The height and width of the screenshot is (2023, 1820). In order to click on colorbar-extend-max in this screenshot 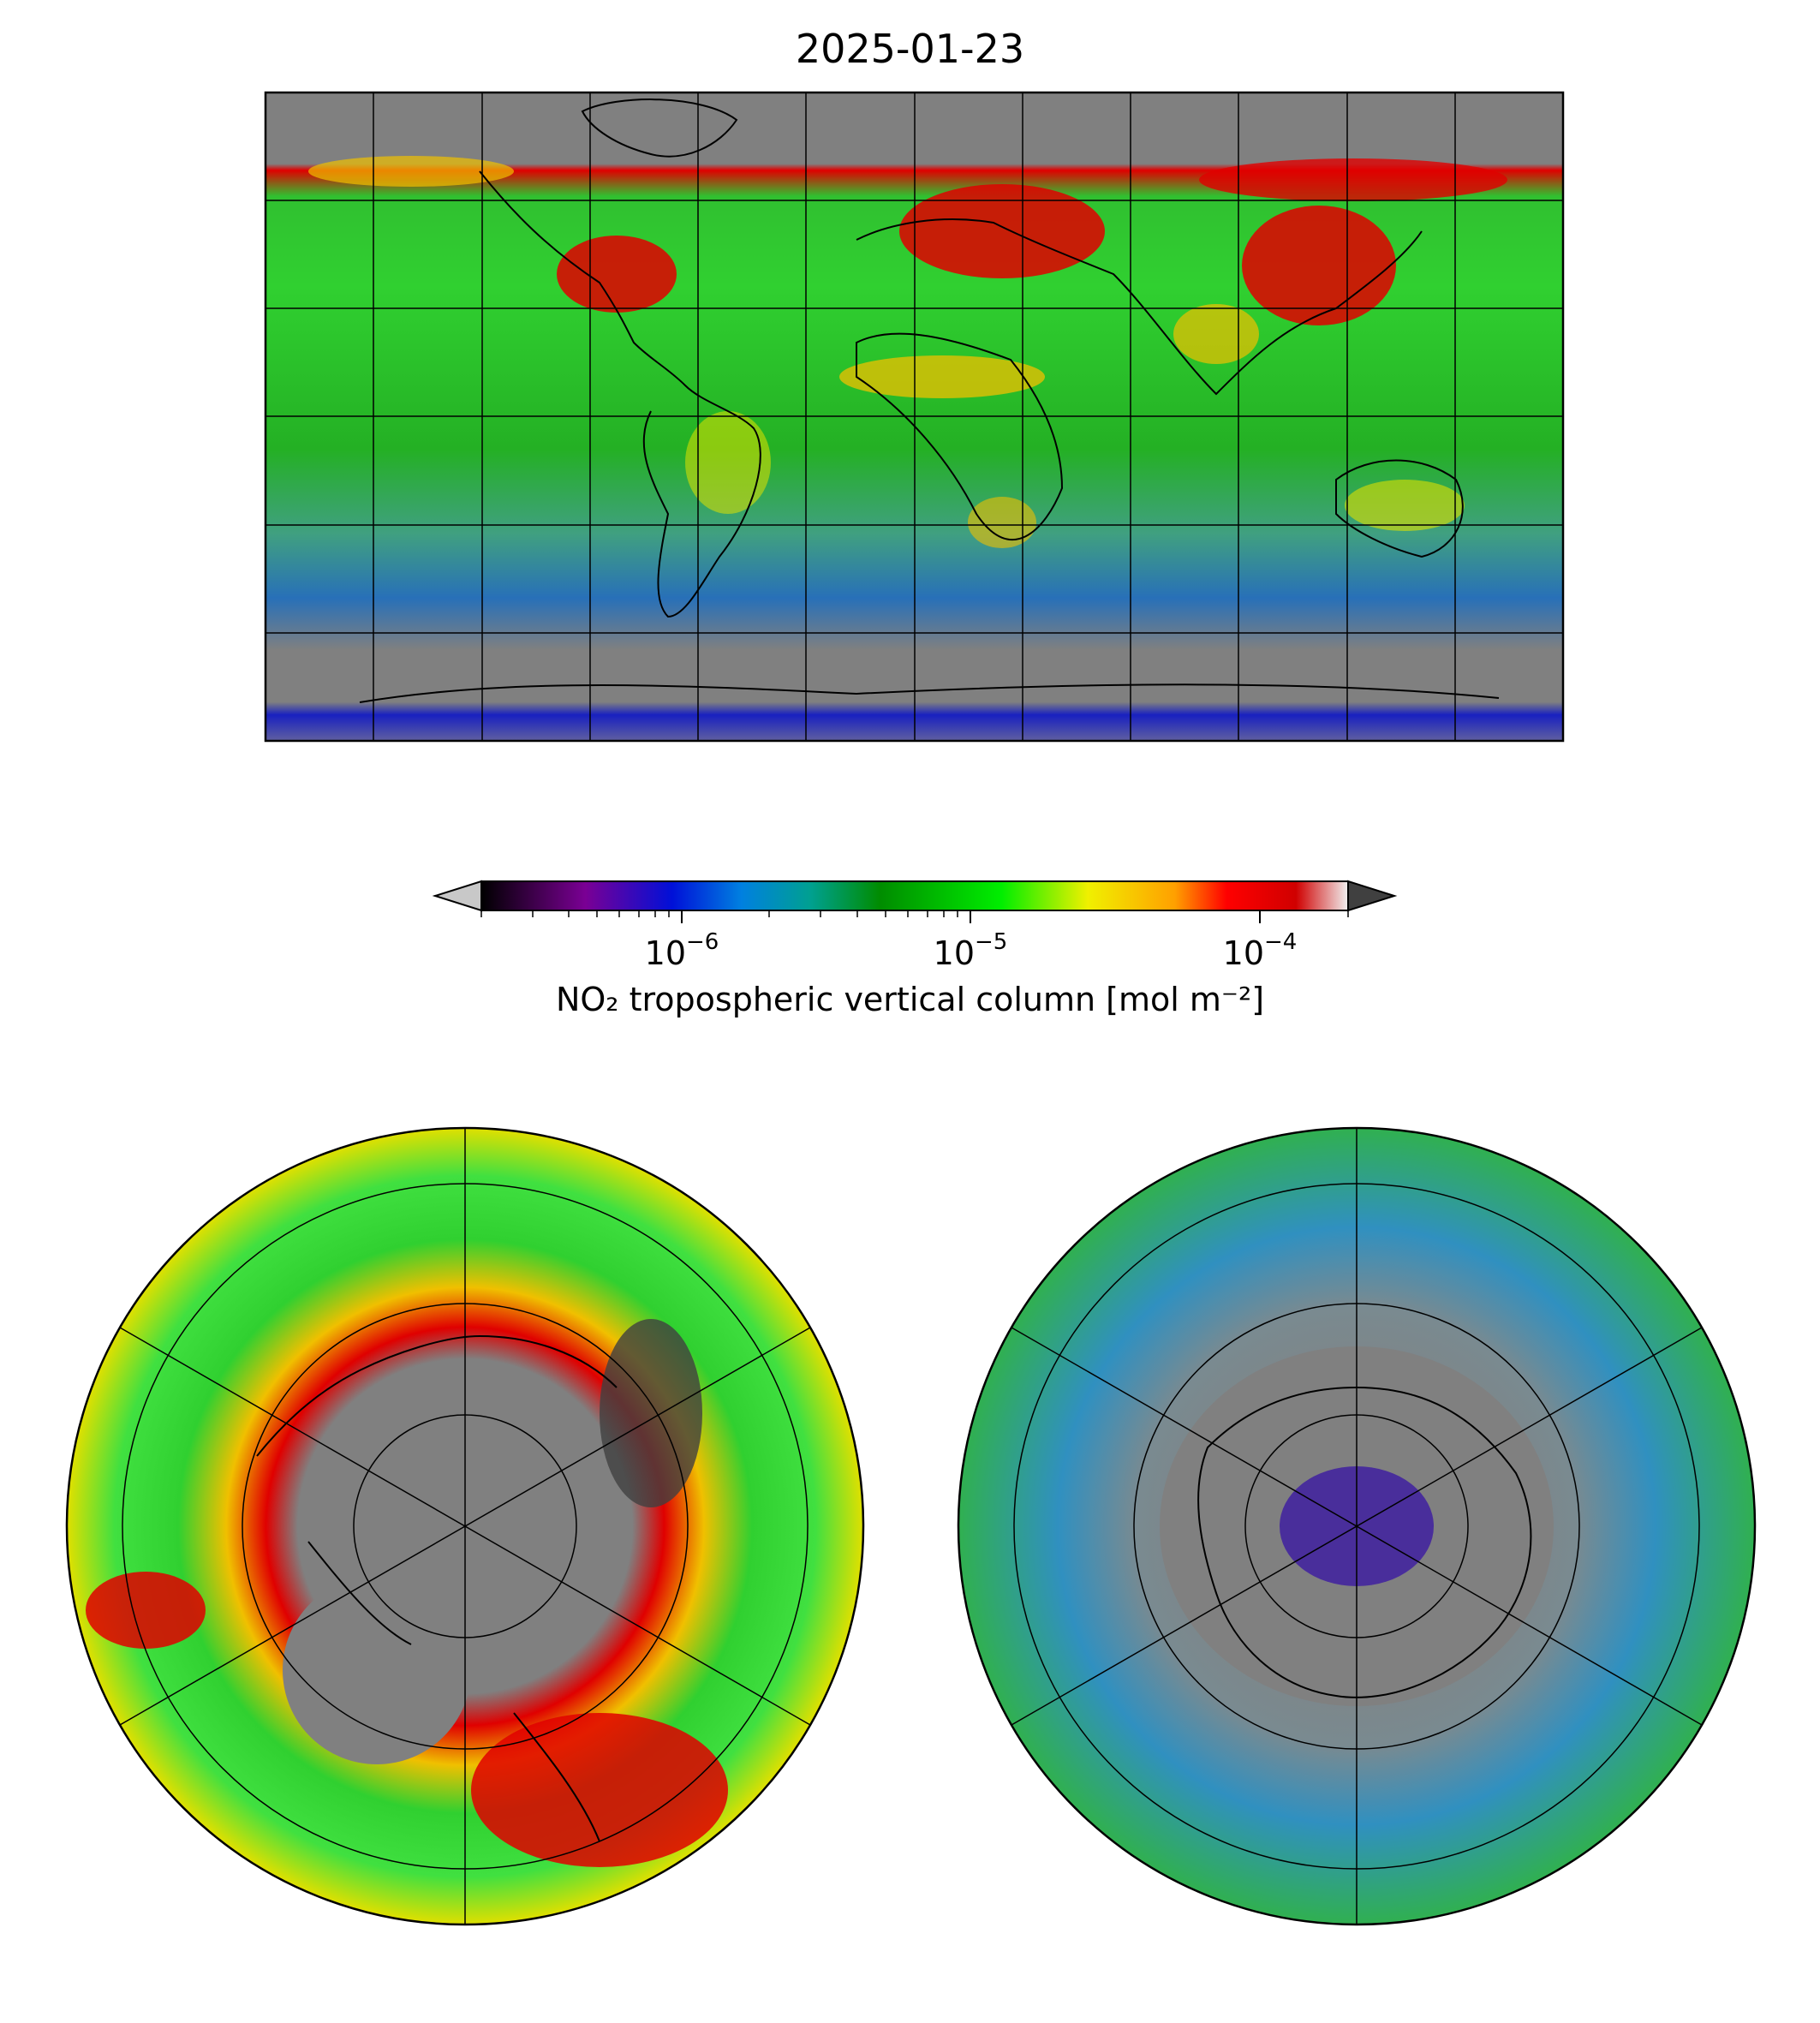, I will do `click(1372, 896)`.